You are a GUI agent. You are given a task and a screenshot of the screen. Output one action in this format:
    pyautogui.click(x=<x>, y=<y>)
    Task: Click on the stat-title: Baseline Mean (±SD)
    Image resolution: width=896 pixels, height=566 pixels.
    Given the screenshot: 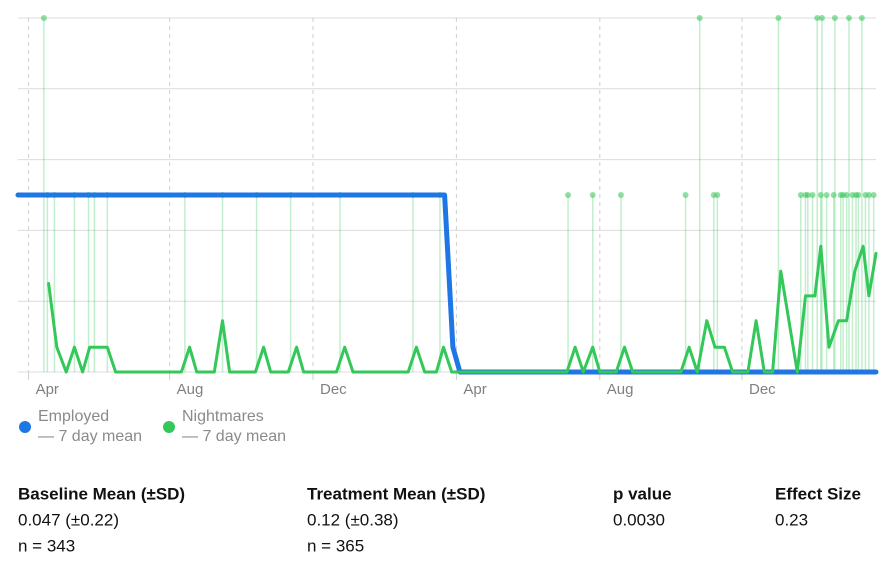 What is the action you would take?
    pyautogui.click(x=101, y=493)
    